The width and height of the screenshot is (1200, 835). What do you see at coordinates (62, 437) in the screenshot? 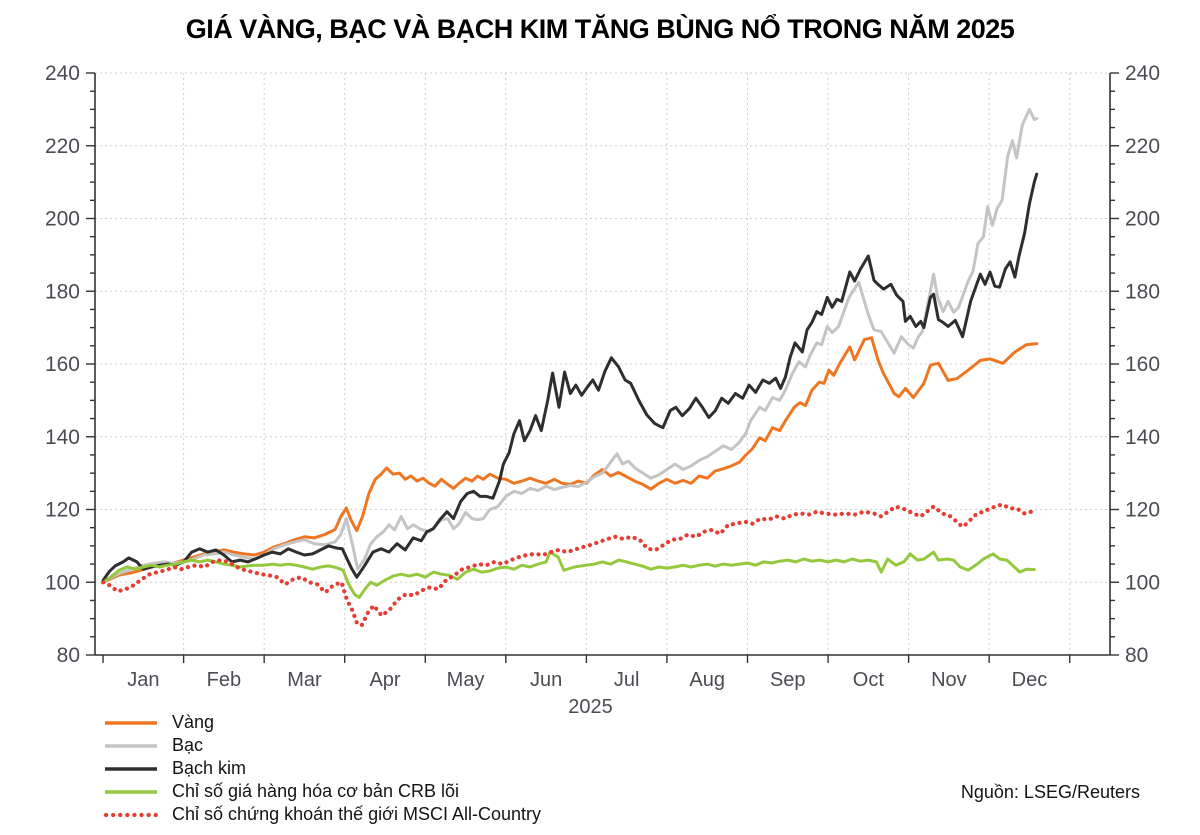
I see `y-tick-label-left: 140` at bounding box center [62, 437].